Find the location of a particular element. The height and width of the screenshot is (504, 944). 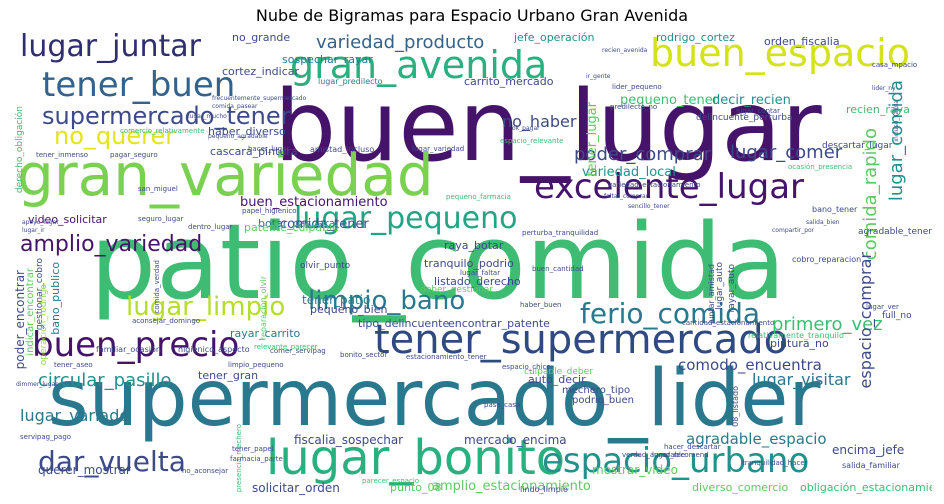

word-comercio-relativamente: comercio_relativamente is located at coordinates (162, 131).